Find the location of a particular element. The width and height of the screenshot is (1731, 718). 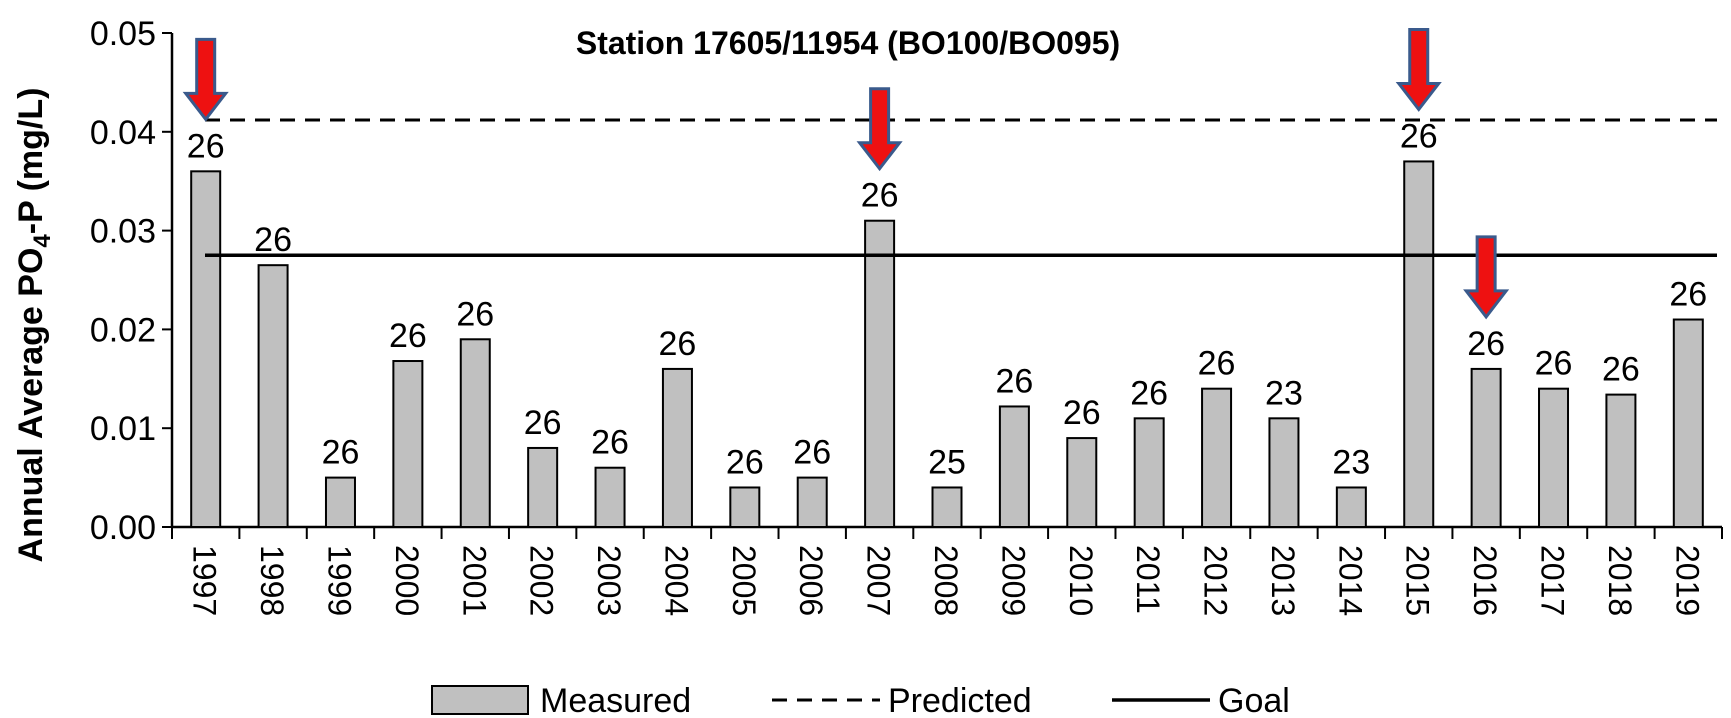

bar-2000 is located at coordinates (408, 444).